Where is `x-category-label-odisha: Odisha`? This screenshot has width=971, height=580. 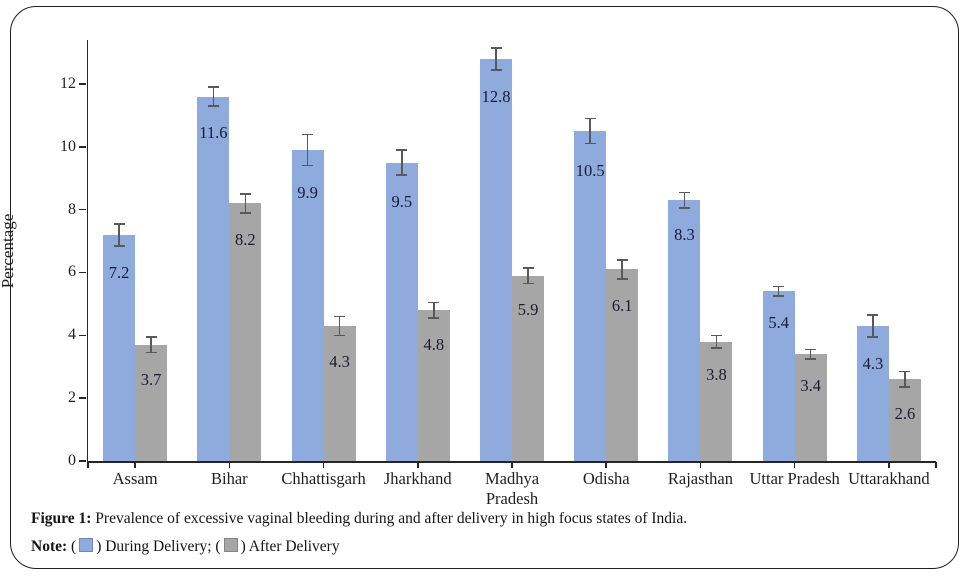
x-category-label-odisha: Odisha is located at coordinates (606, 478).